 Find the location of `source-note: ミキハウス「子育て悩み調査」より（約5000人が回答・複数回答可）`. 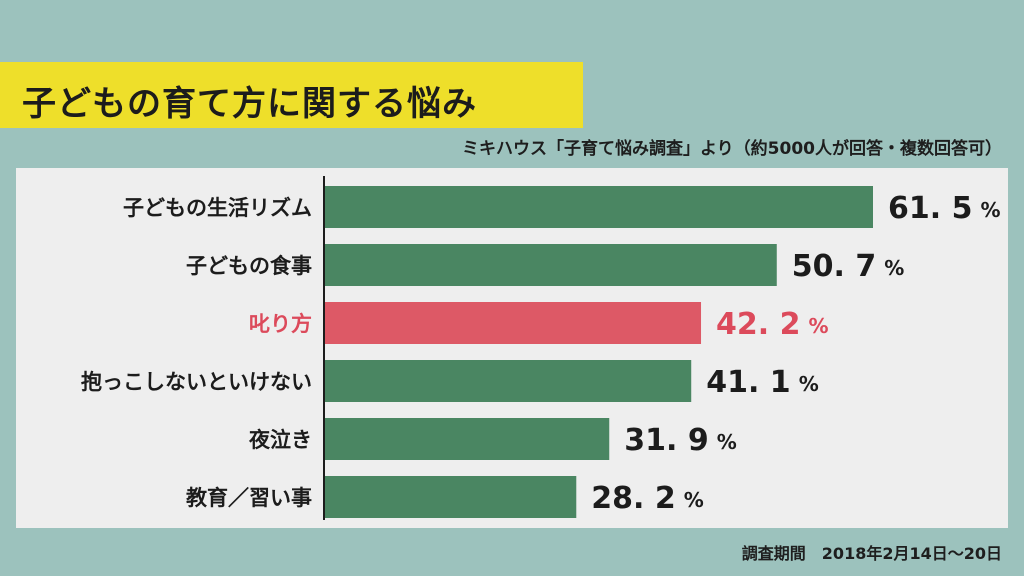

source-note: ミキハウス「子育て悩み調査」より（約5000人が回答・複数回答可） is located at coordinates (732, 149).